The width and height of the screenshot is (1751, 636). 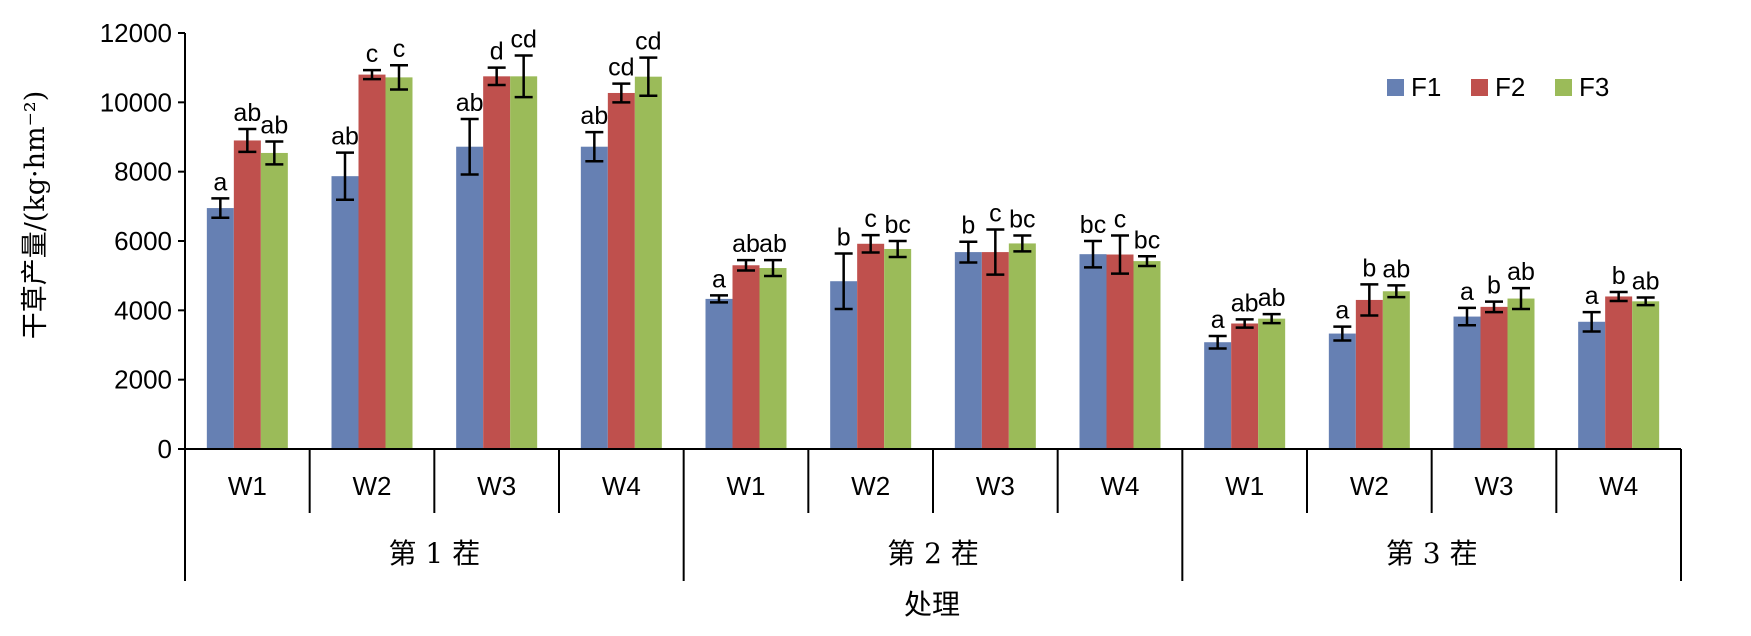 What do you see at coordinates (1479, 87) in the screenshot?
I see `legend-swatch-f2` at bounding box center [1479, 87].